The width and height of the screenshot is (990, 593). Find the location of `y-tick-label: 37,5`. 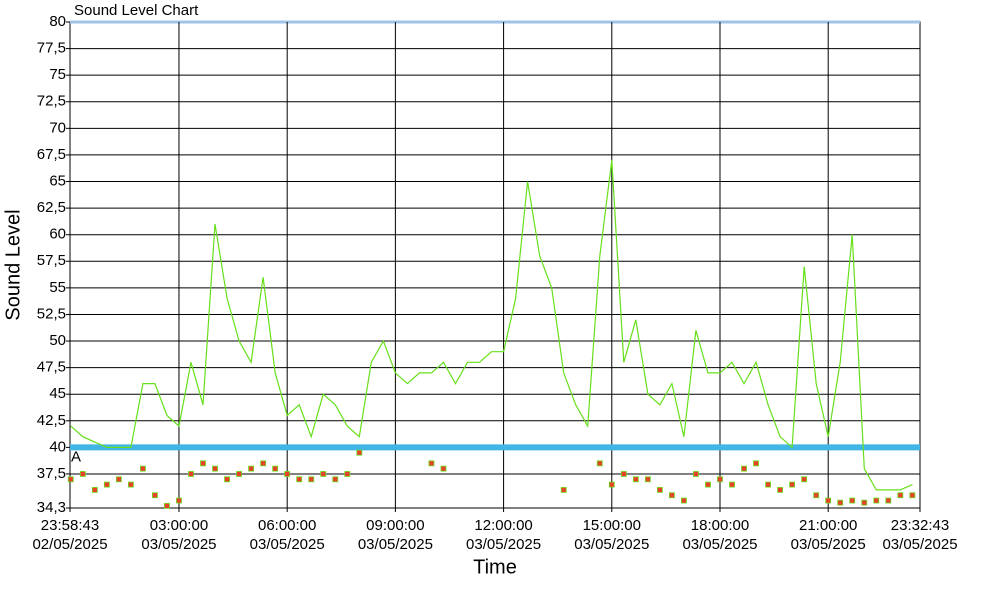

y-tick-label: 37,5 is located at coordinates (51, 473).